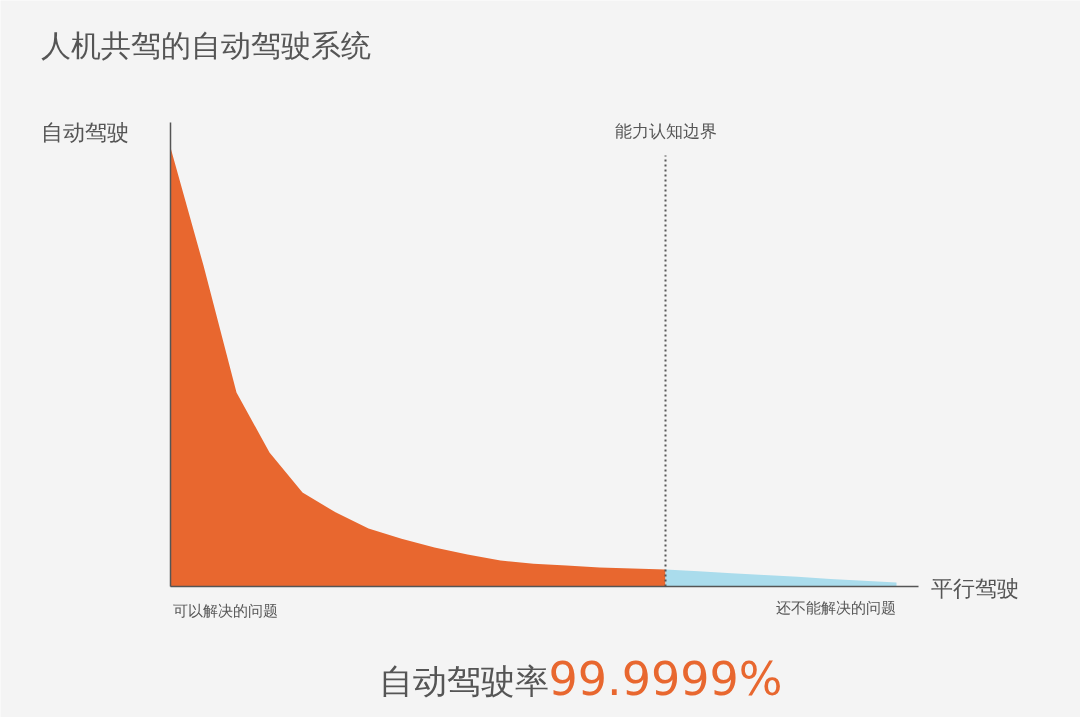 The height and width of the screenshot is (717, 1080). Describe the element at coordinates (84, 132) in the screenshot. I see `y-axis-title: 自动驾驶` at that location.